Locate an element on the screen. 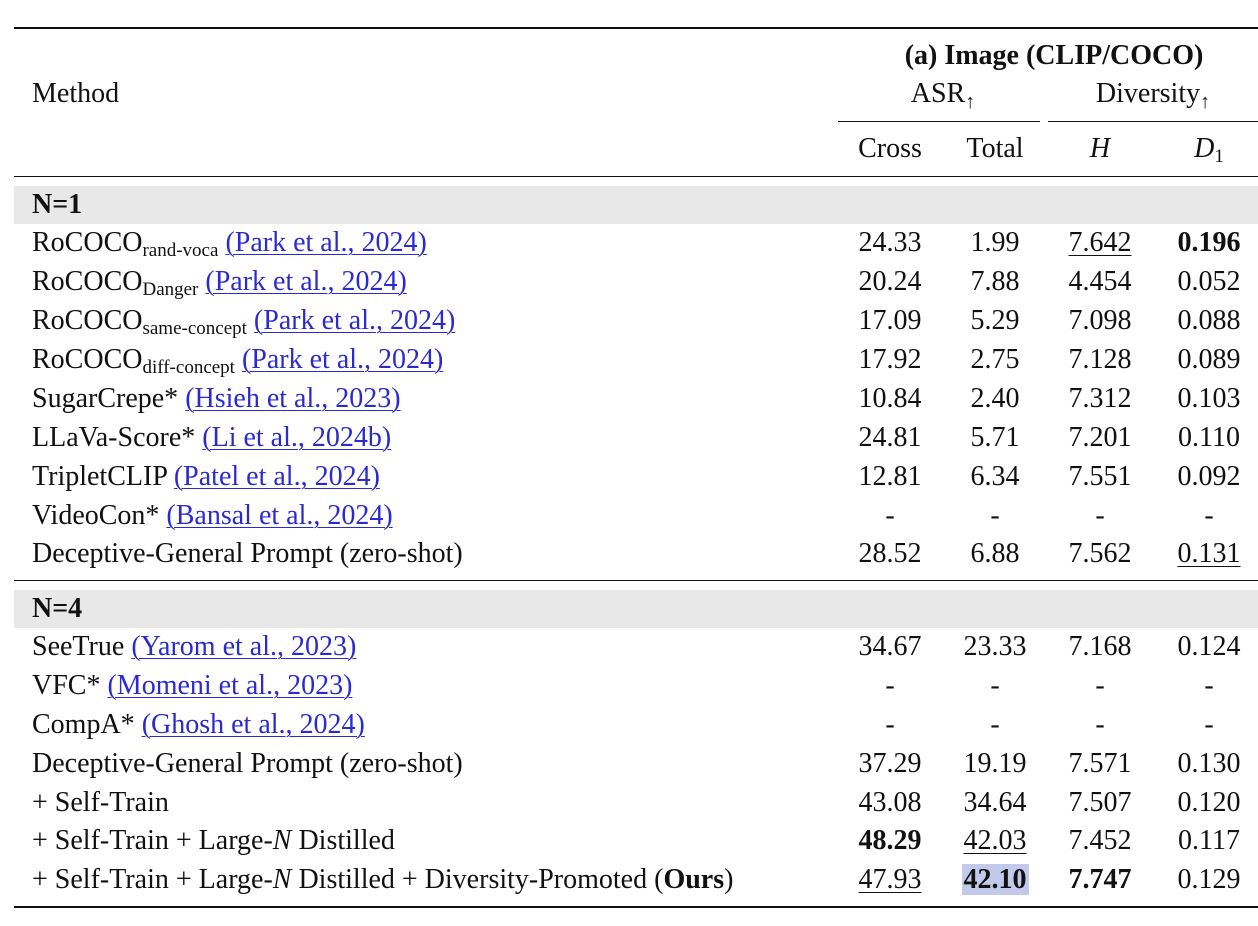 This screenshot has height=926, width=1258. citation-link: (Momeni et al., 2023) is located at coordinates (230, 685).